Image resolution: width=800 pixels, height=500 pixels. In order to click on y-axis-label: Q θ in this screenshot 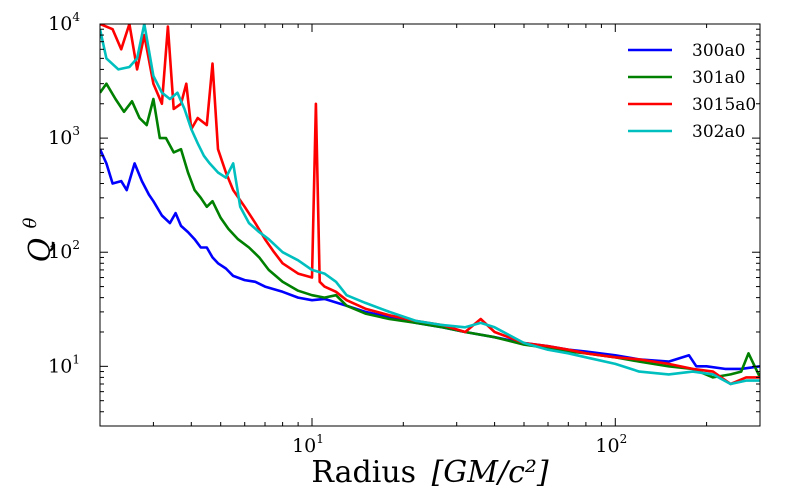, I will do `click(39, 239)`.